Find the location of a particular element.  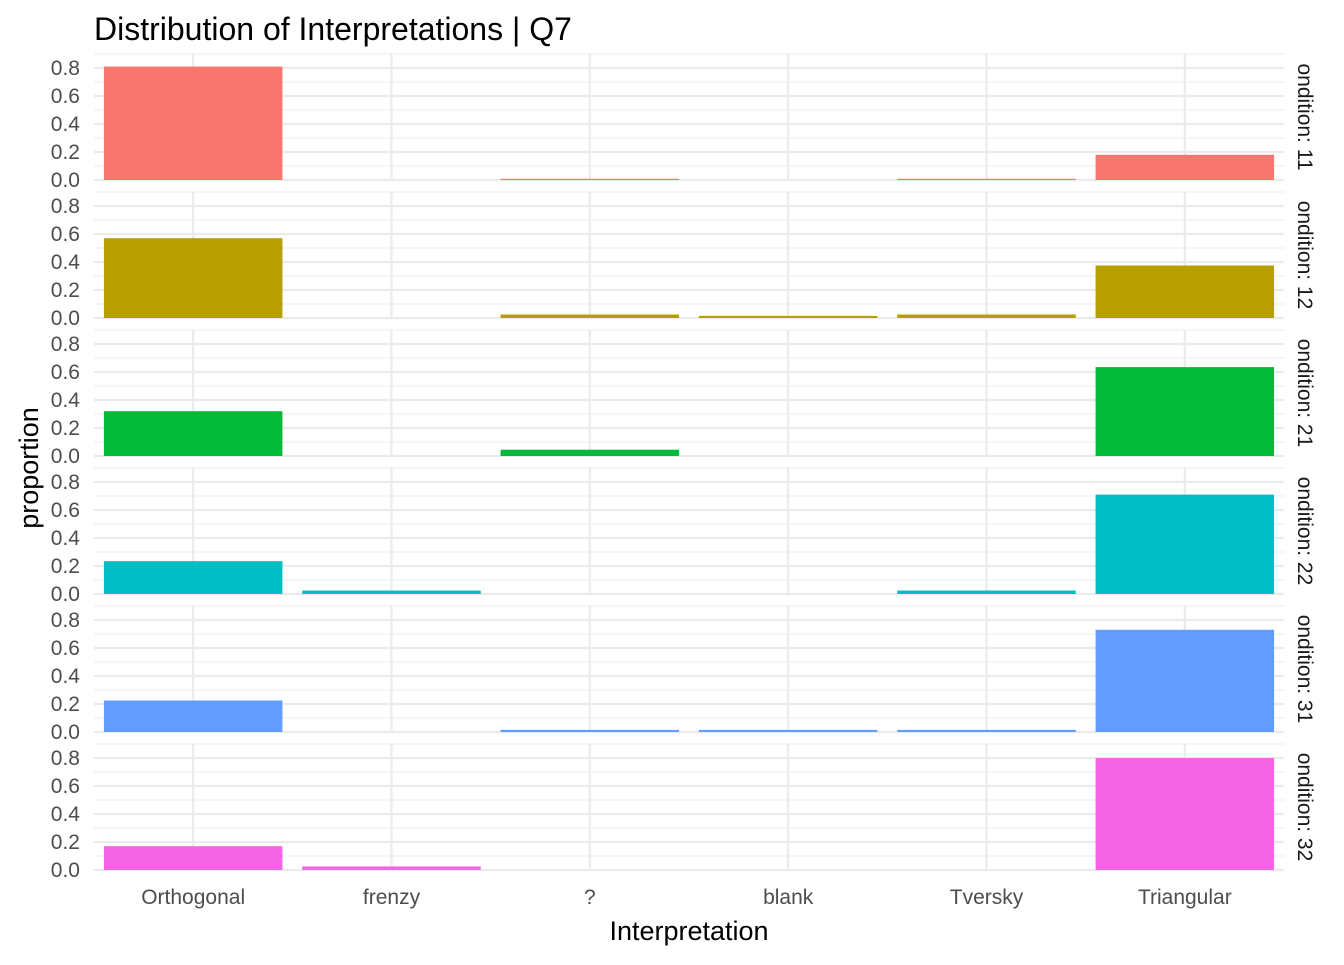

facet-panel: 0.0 0.2 0.4 0.6 0.8 ondition: 21 is located at coordinates (683, 398).